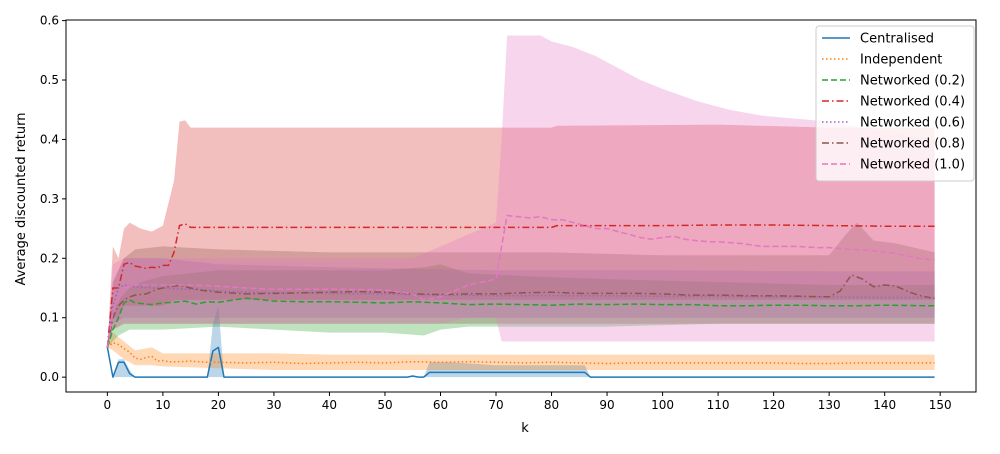 Image resolution: width=1000 pixels, height=454 pixels. Describe the element at coordinates (662, 405) in the screenshot. I see `x-tick-label: 100` at that location.